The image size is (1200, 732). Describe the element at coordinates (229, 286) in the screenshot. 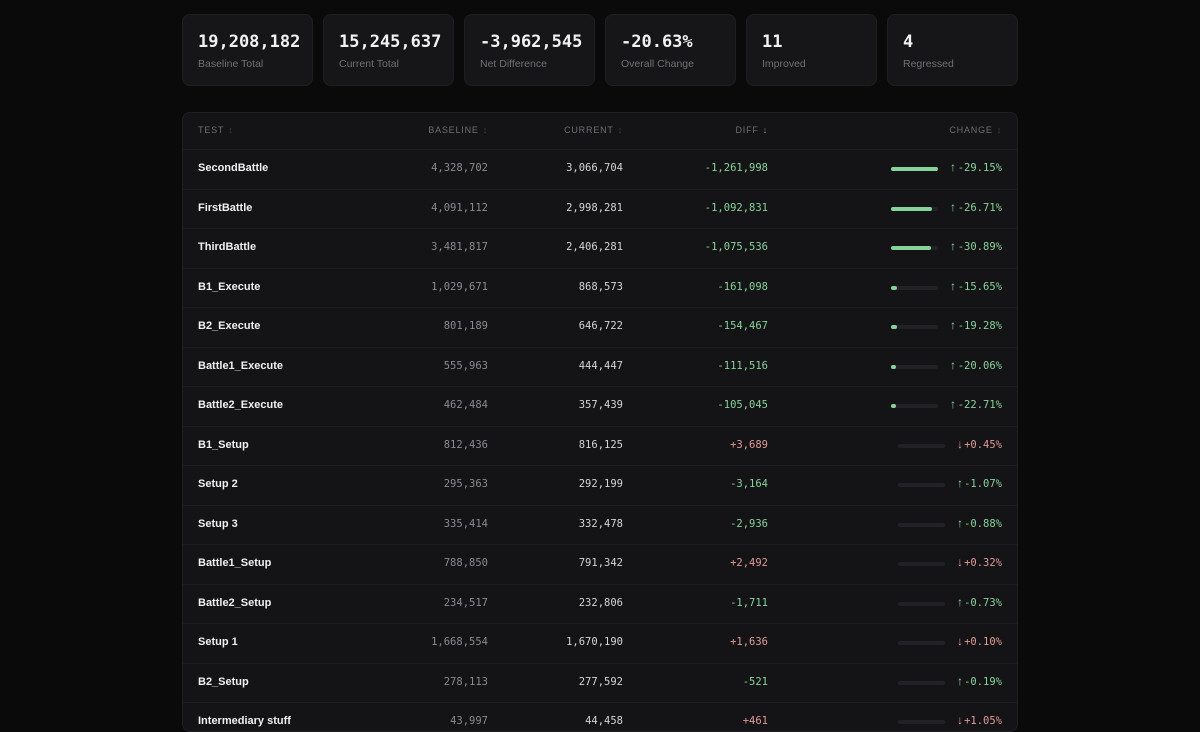

I see `test-name: B1_Execute` at that location.